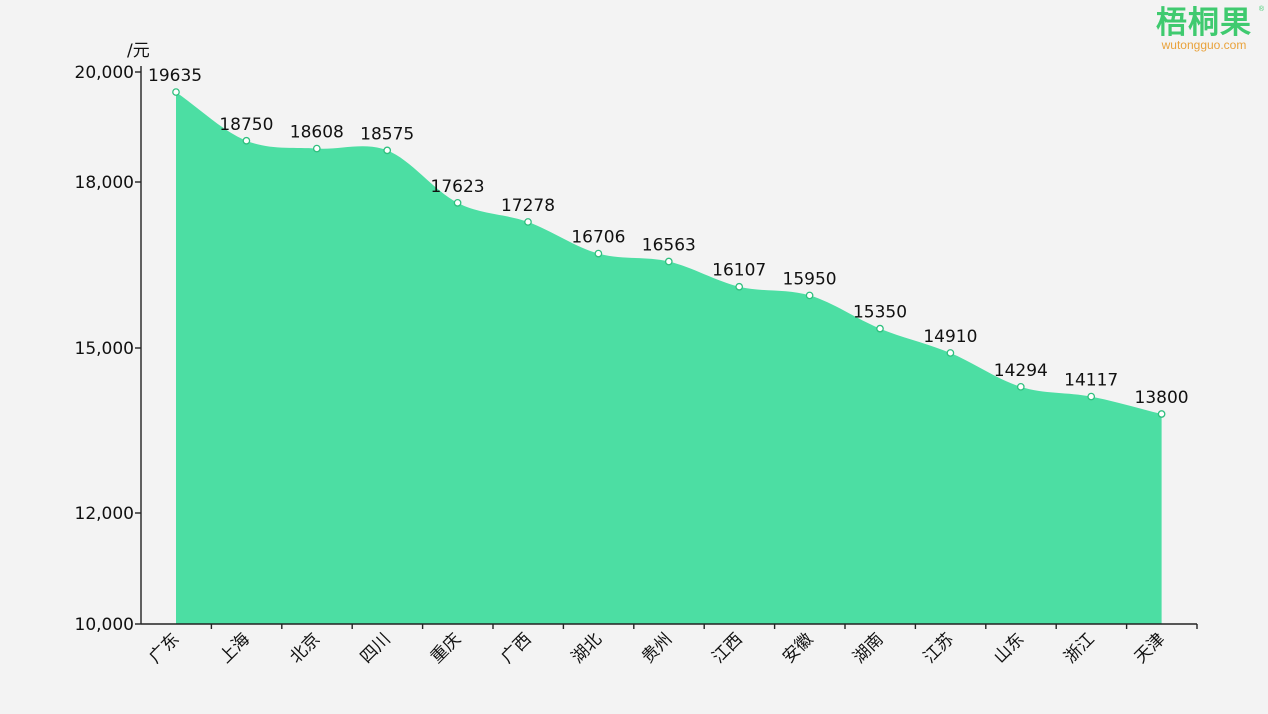 The height and width of the screenshot is (714, 1268). I want to click on x-tick-label: 北京, so click(305, 648).